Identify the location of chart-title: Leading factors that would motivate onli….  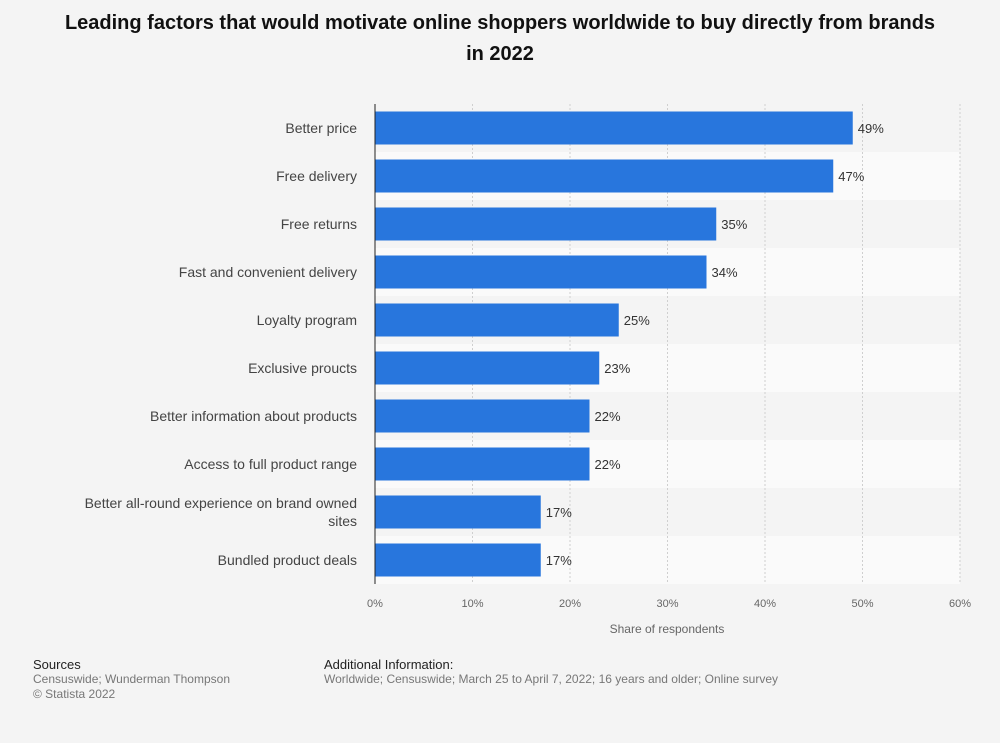
(500, 38).